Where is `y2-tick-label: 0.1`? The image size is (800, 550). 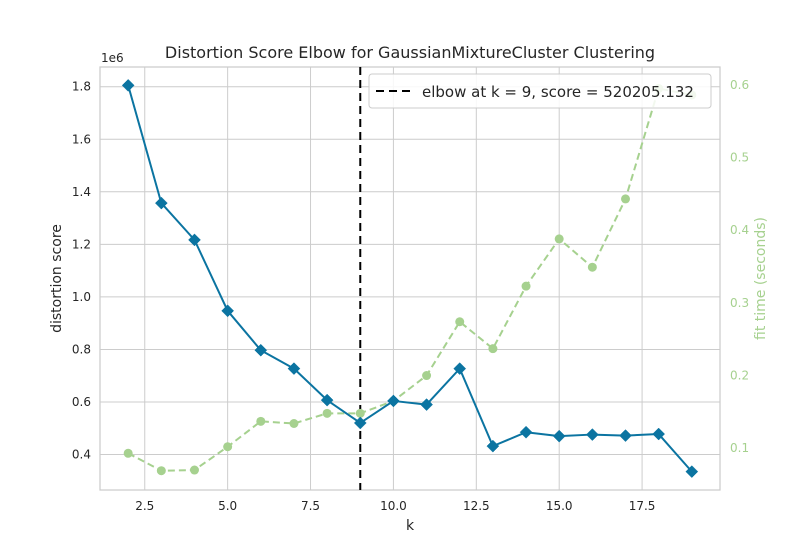
y2-tick-label: 0.1 is located at coordinates (739, 448).